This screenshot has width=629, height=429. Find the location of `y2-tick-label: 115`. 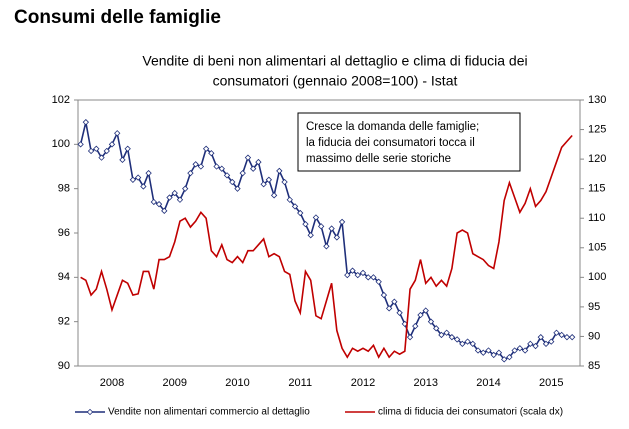

y2-tick-label: 115 is located at coordinates (597, 189).